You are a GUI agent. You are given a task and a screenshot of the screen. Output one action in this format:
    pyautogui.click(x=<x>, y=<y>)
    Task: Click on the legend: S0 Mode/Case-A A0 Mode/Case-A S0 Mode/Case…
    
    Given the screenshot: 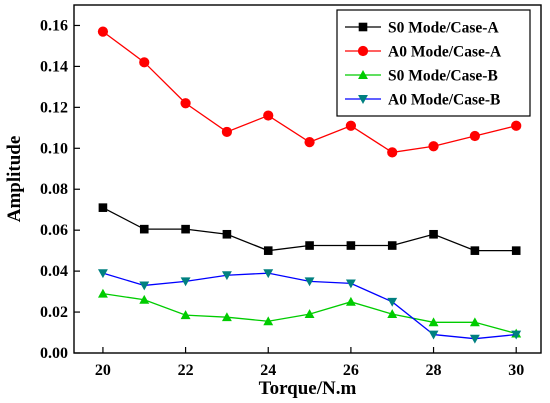 What is the action you would take?
    pyautogui.click(x=433, y=63)
    